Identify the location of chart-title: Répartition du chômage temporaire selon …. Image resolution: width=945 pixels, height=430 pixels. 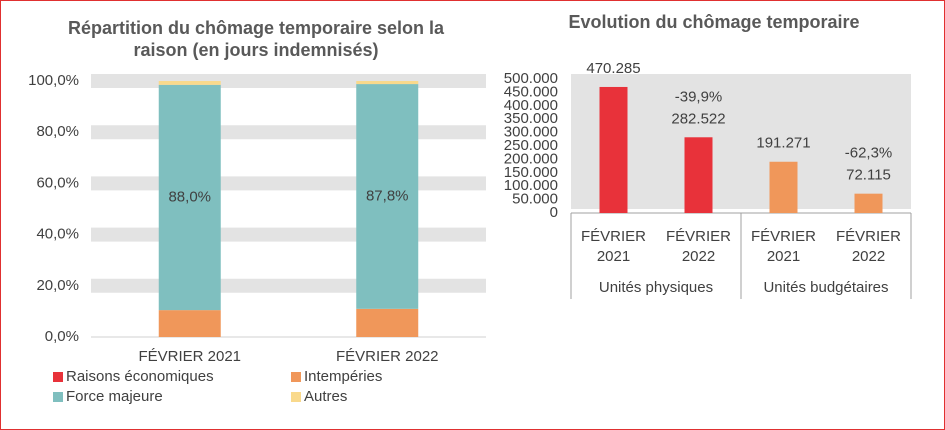
(256, 39).